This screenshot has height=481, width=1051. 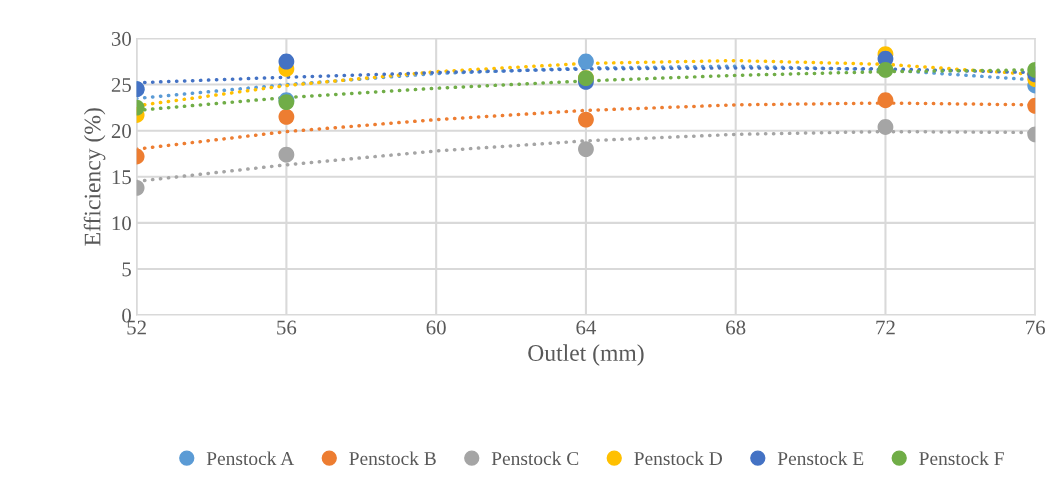 I want to click on legend-label: Penstock A, so click(x=250, y=458).